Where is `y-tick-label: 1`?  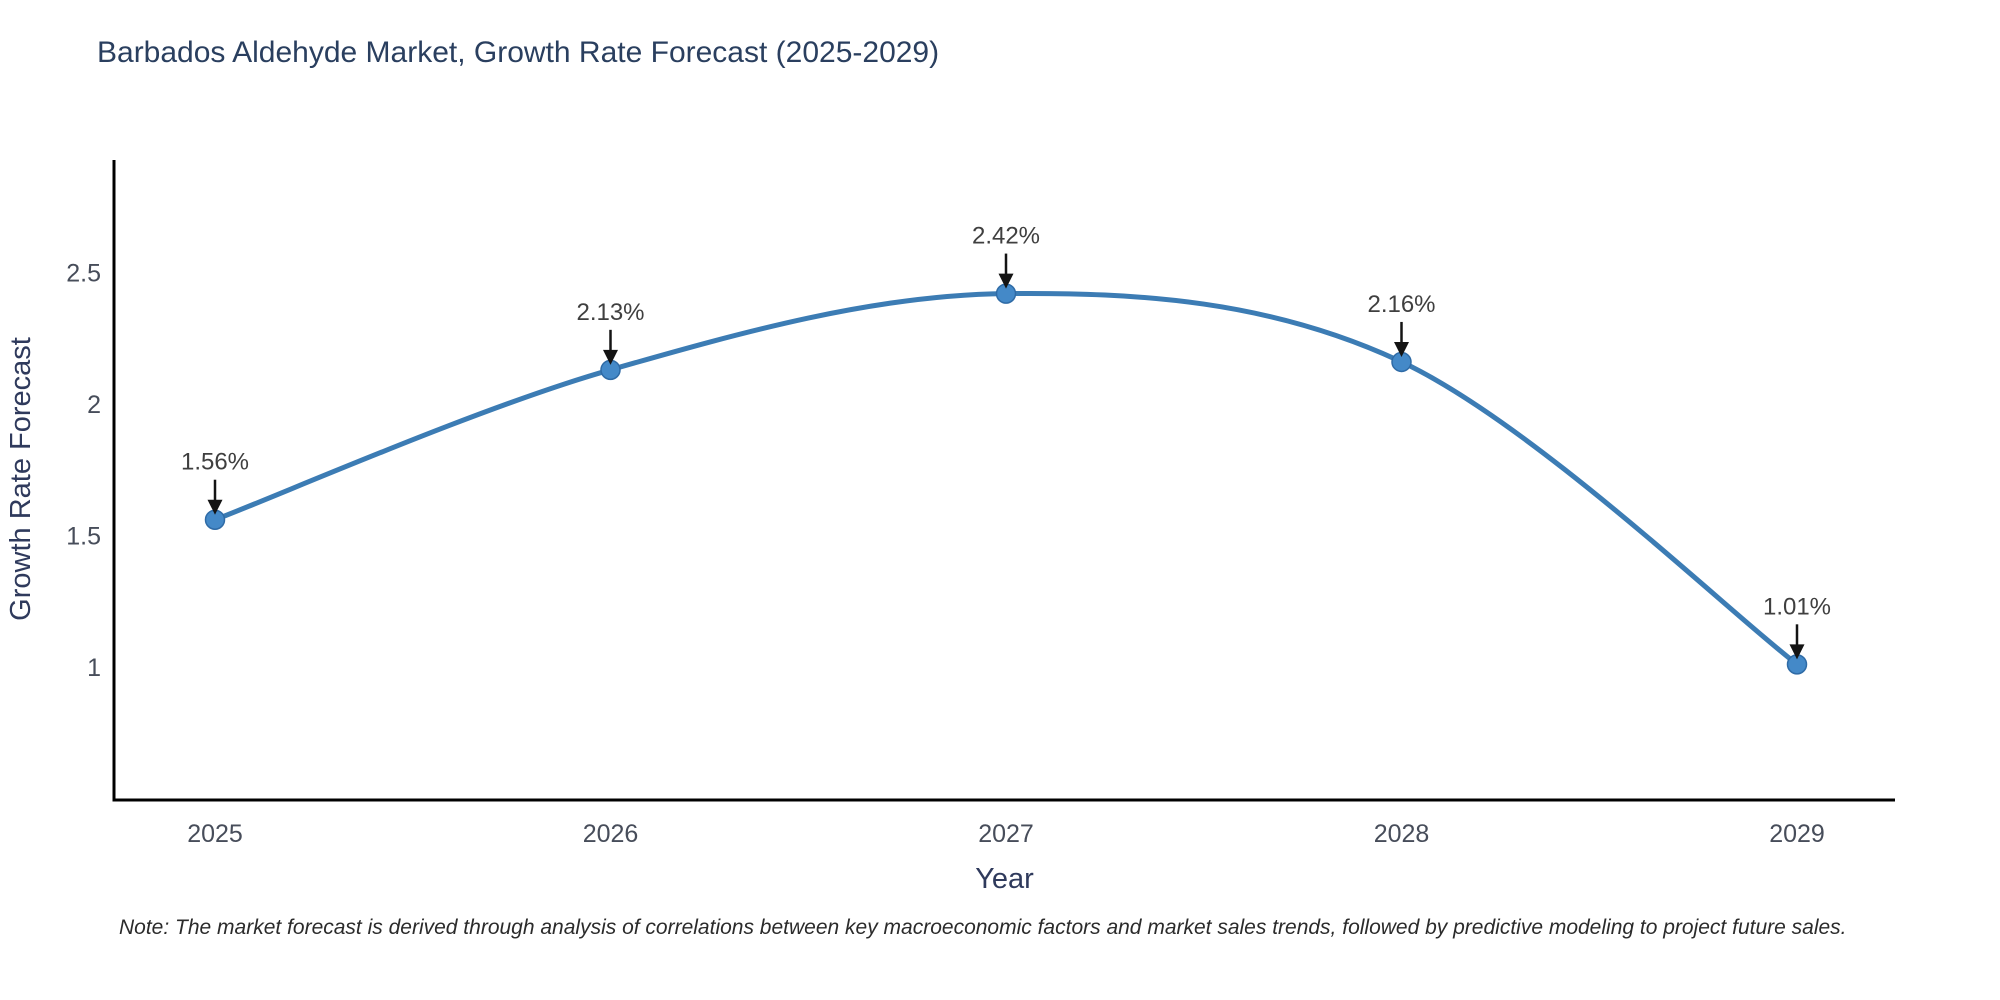
y-tick-label: 1 is located at coordinates (94, 668).